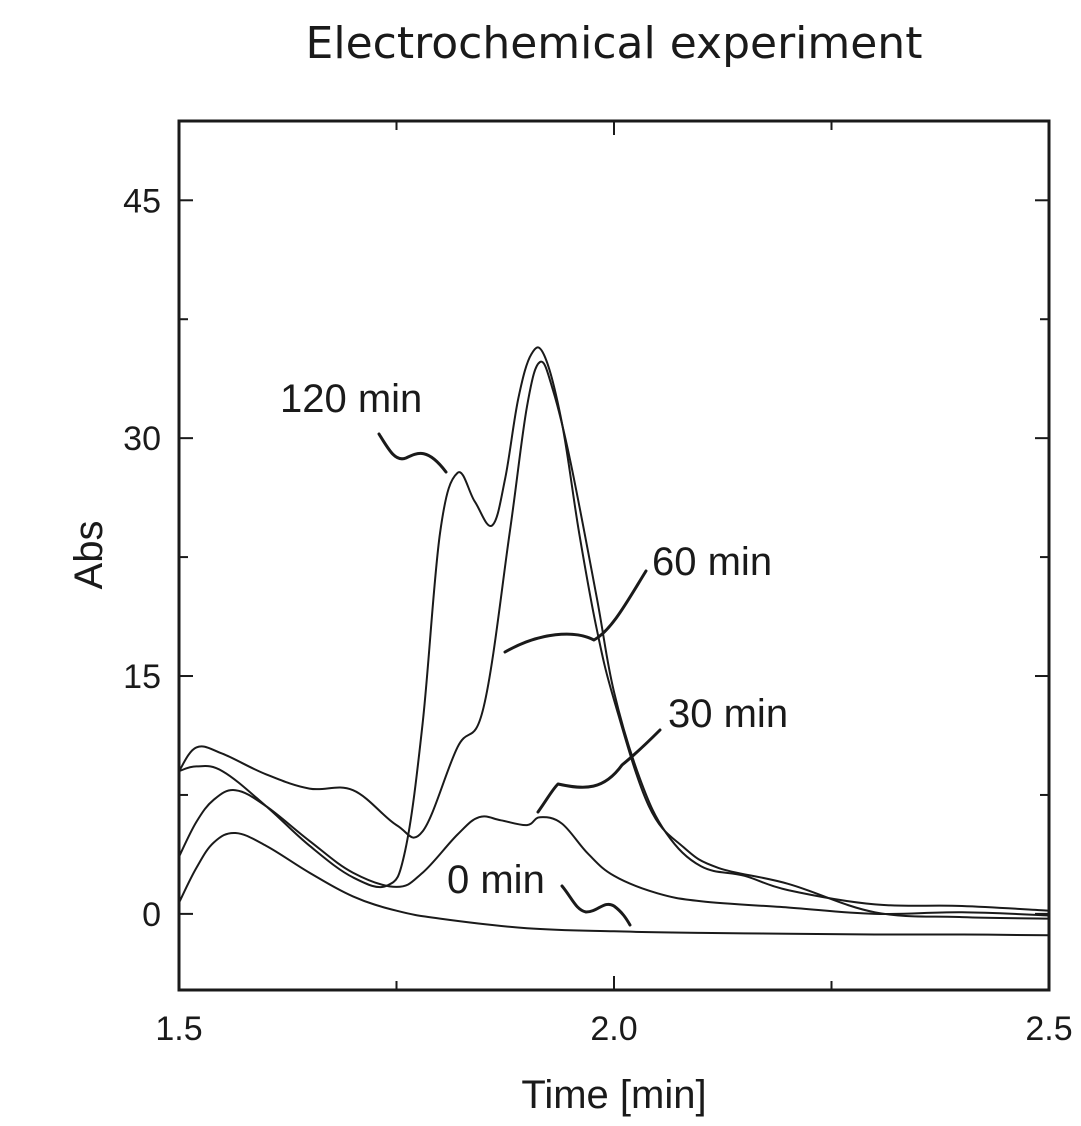 The width and height of the screenshot is (1081, 1126). I want to click on x-axis-label: Time [min], so click(613, 1095).